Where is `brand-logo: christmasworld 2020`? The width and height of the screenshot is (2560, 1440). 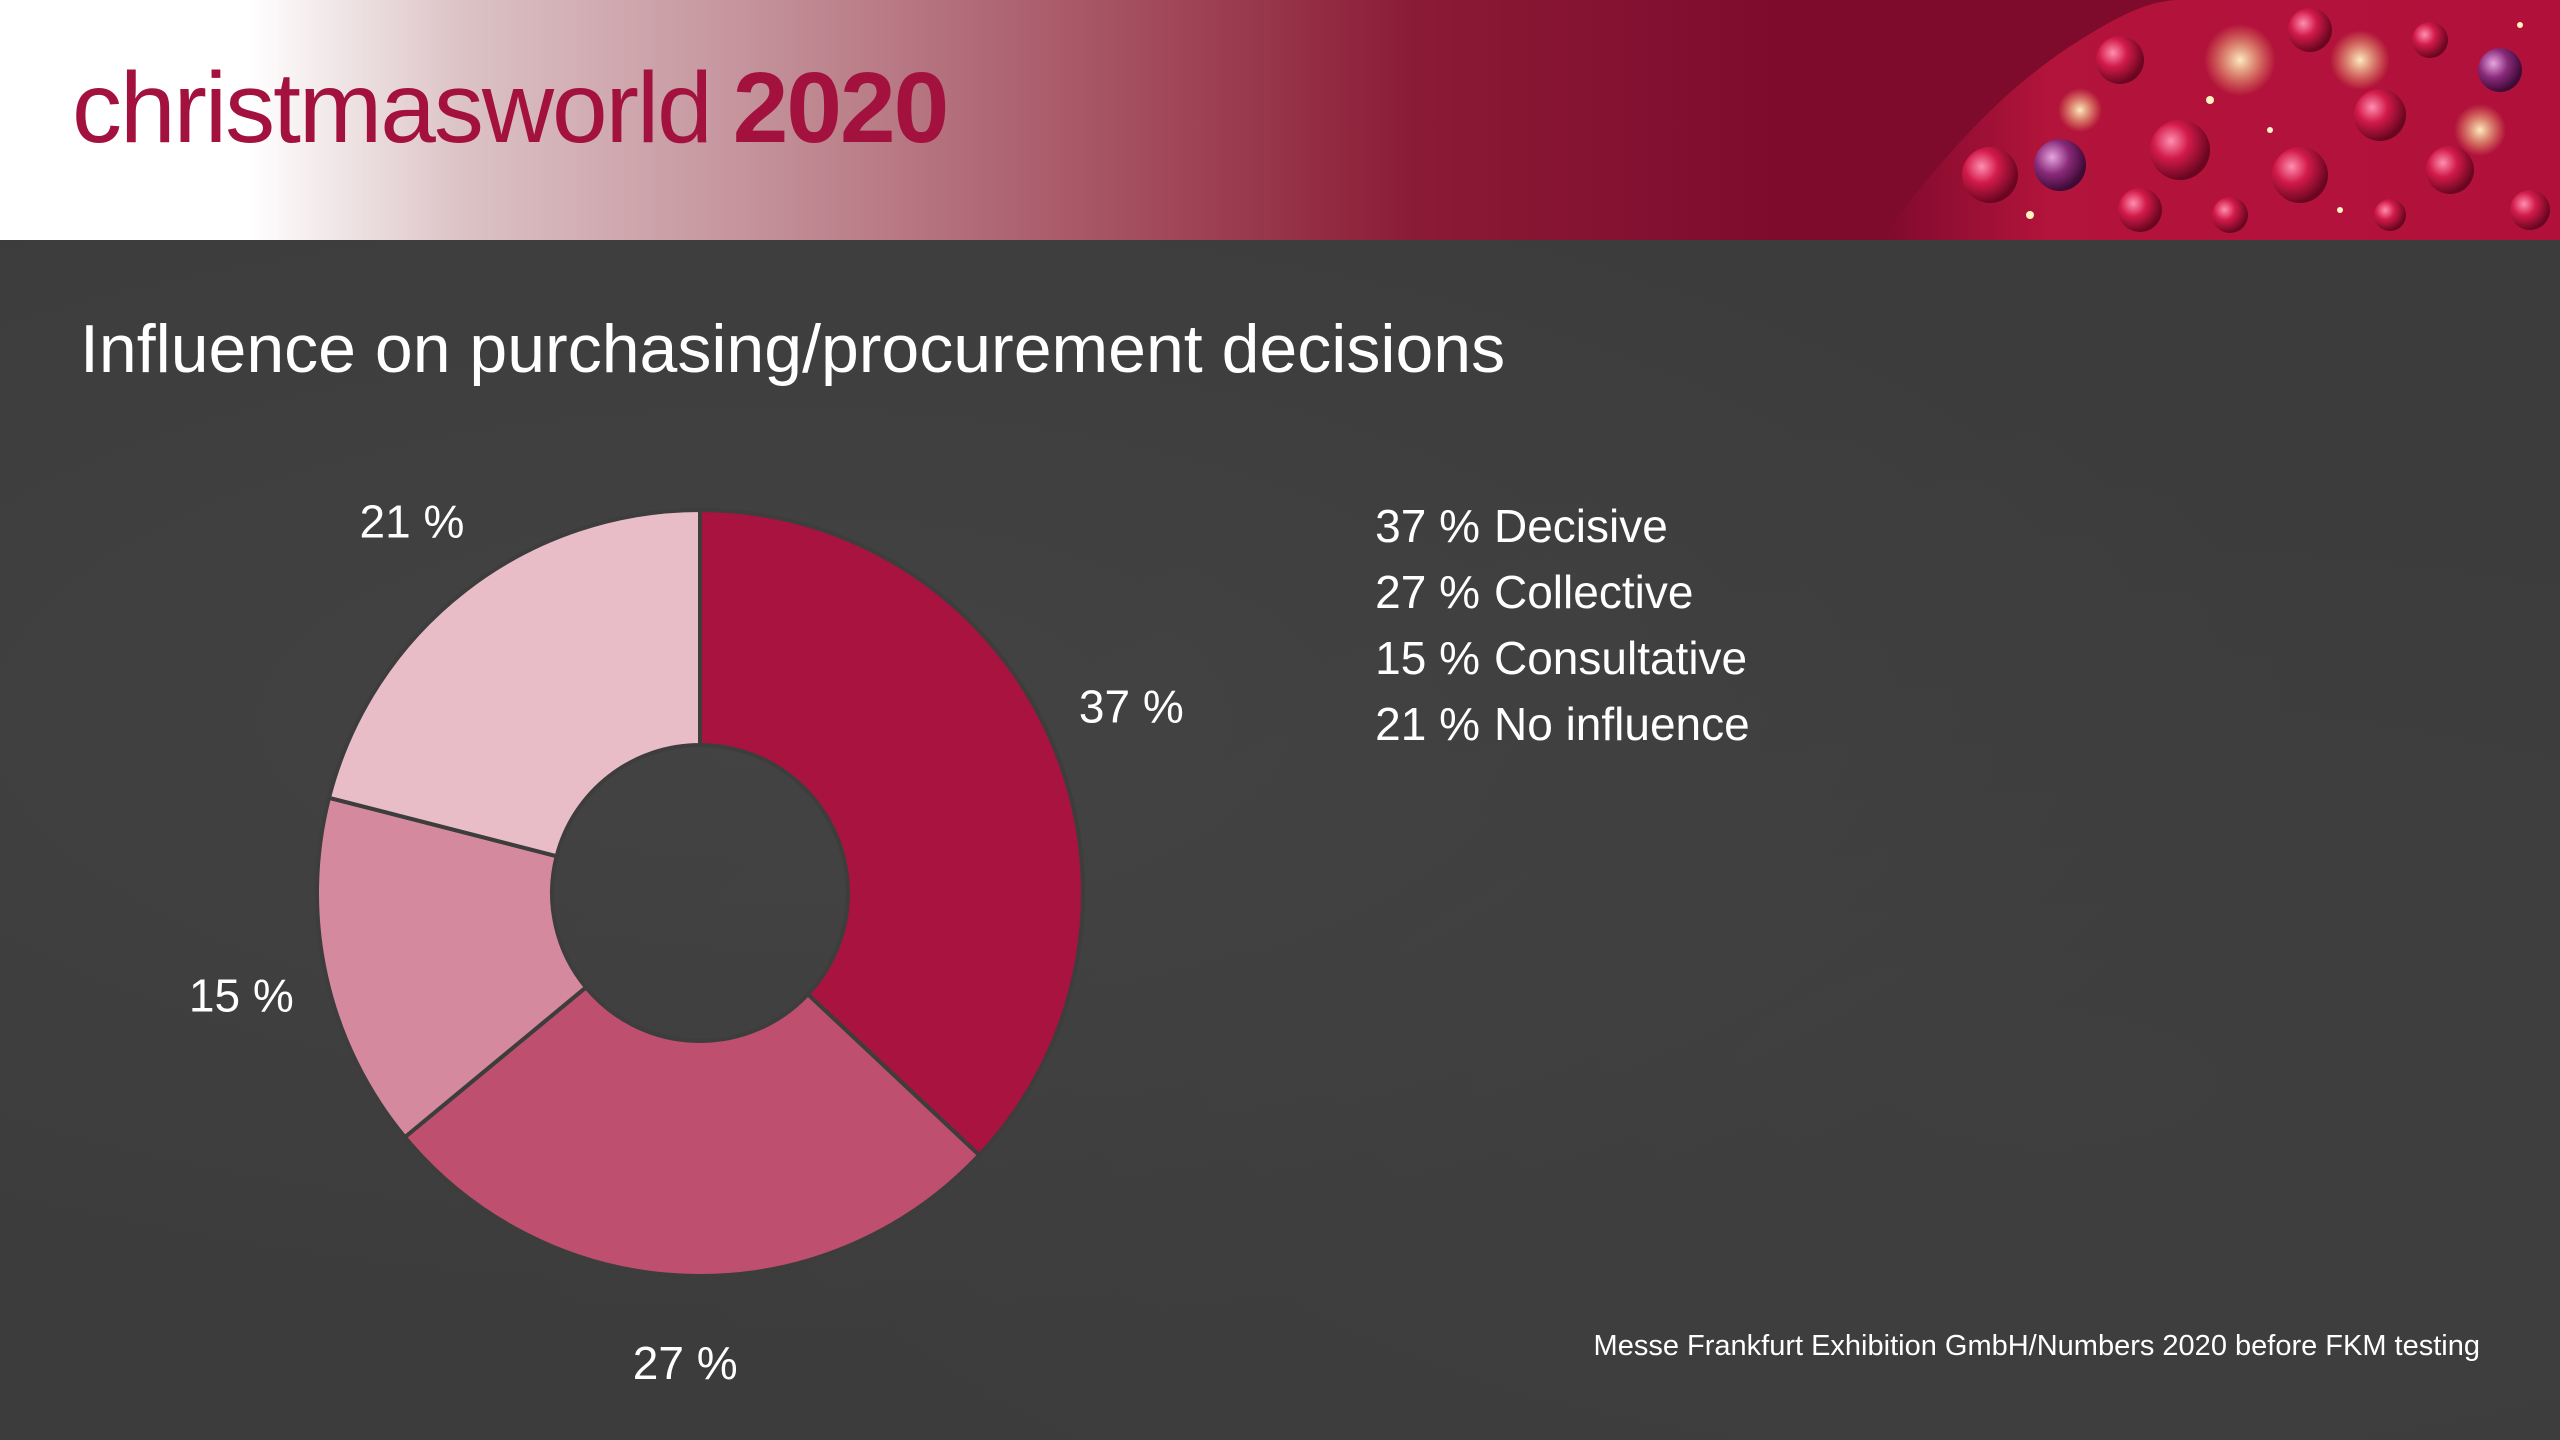
brand-logo: christmasworld 2020 is located at coordinates (510, 108).